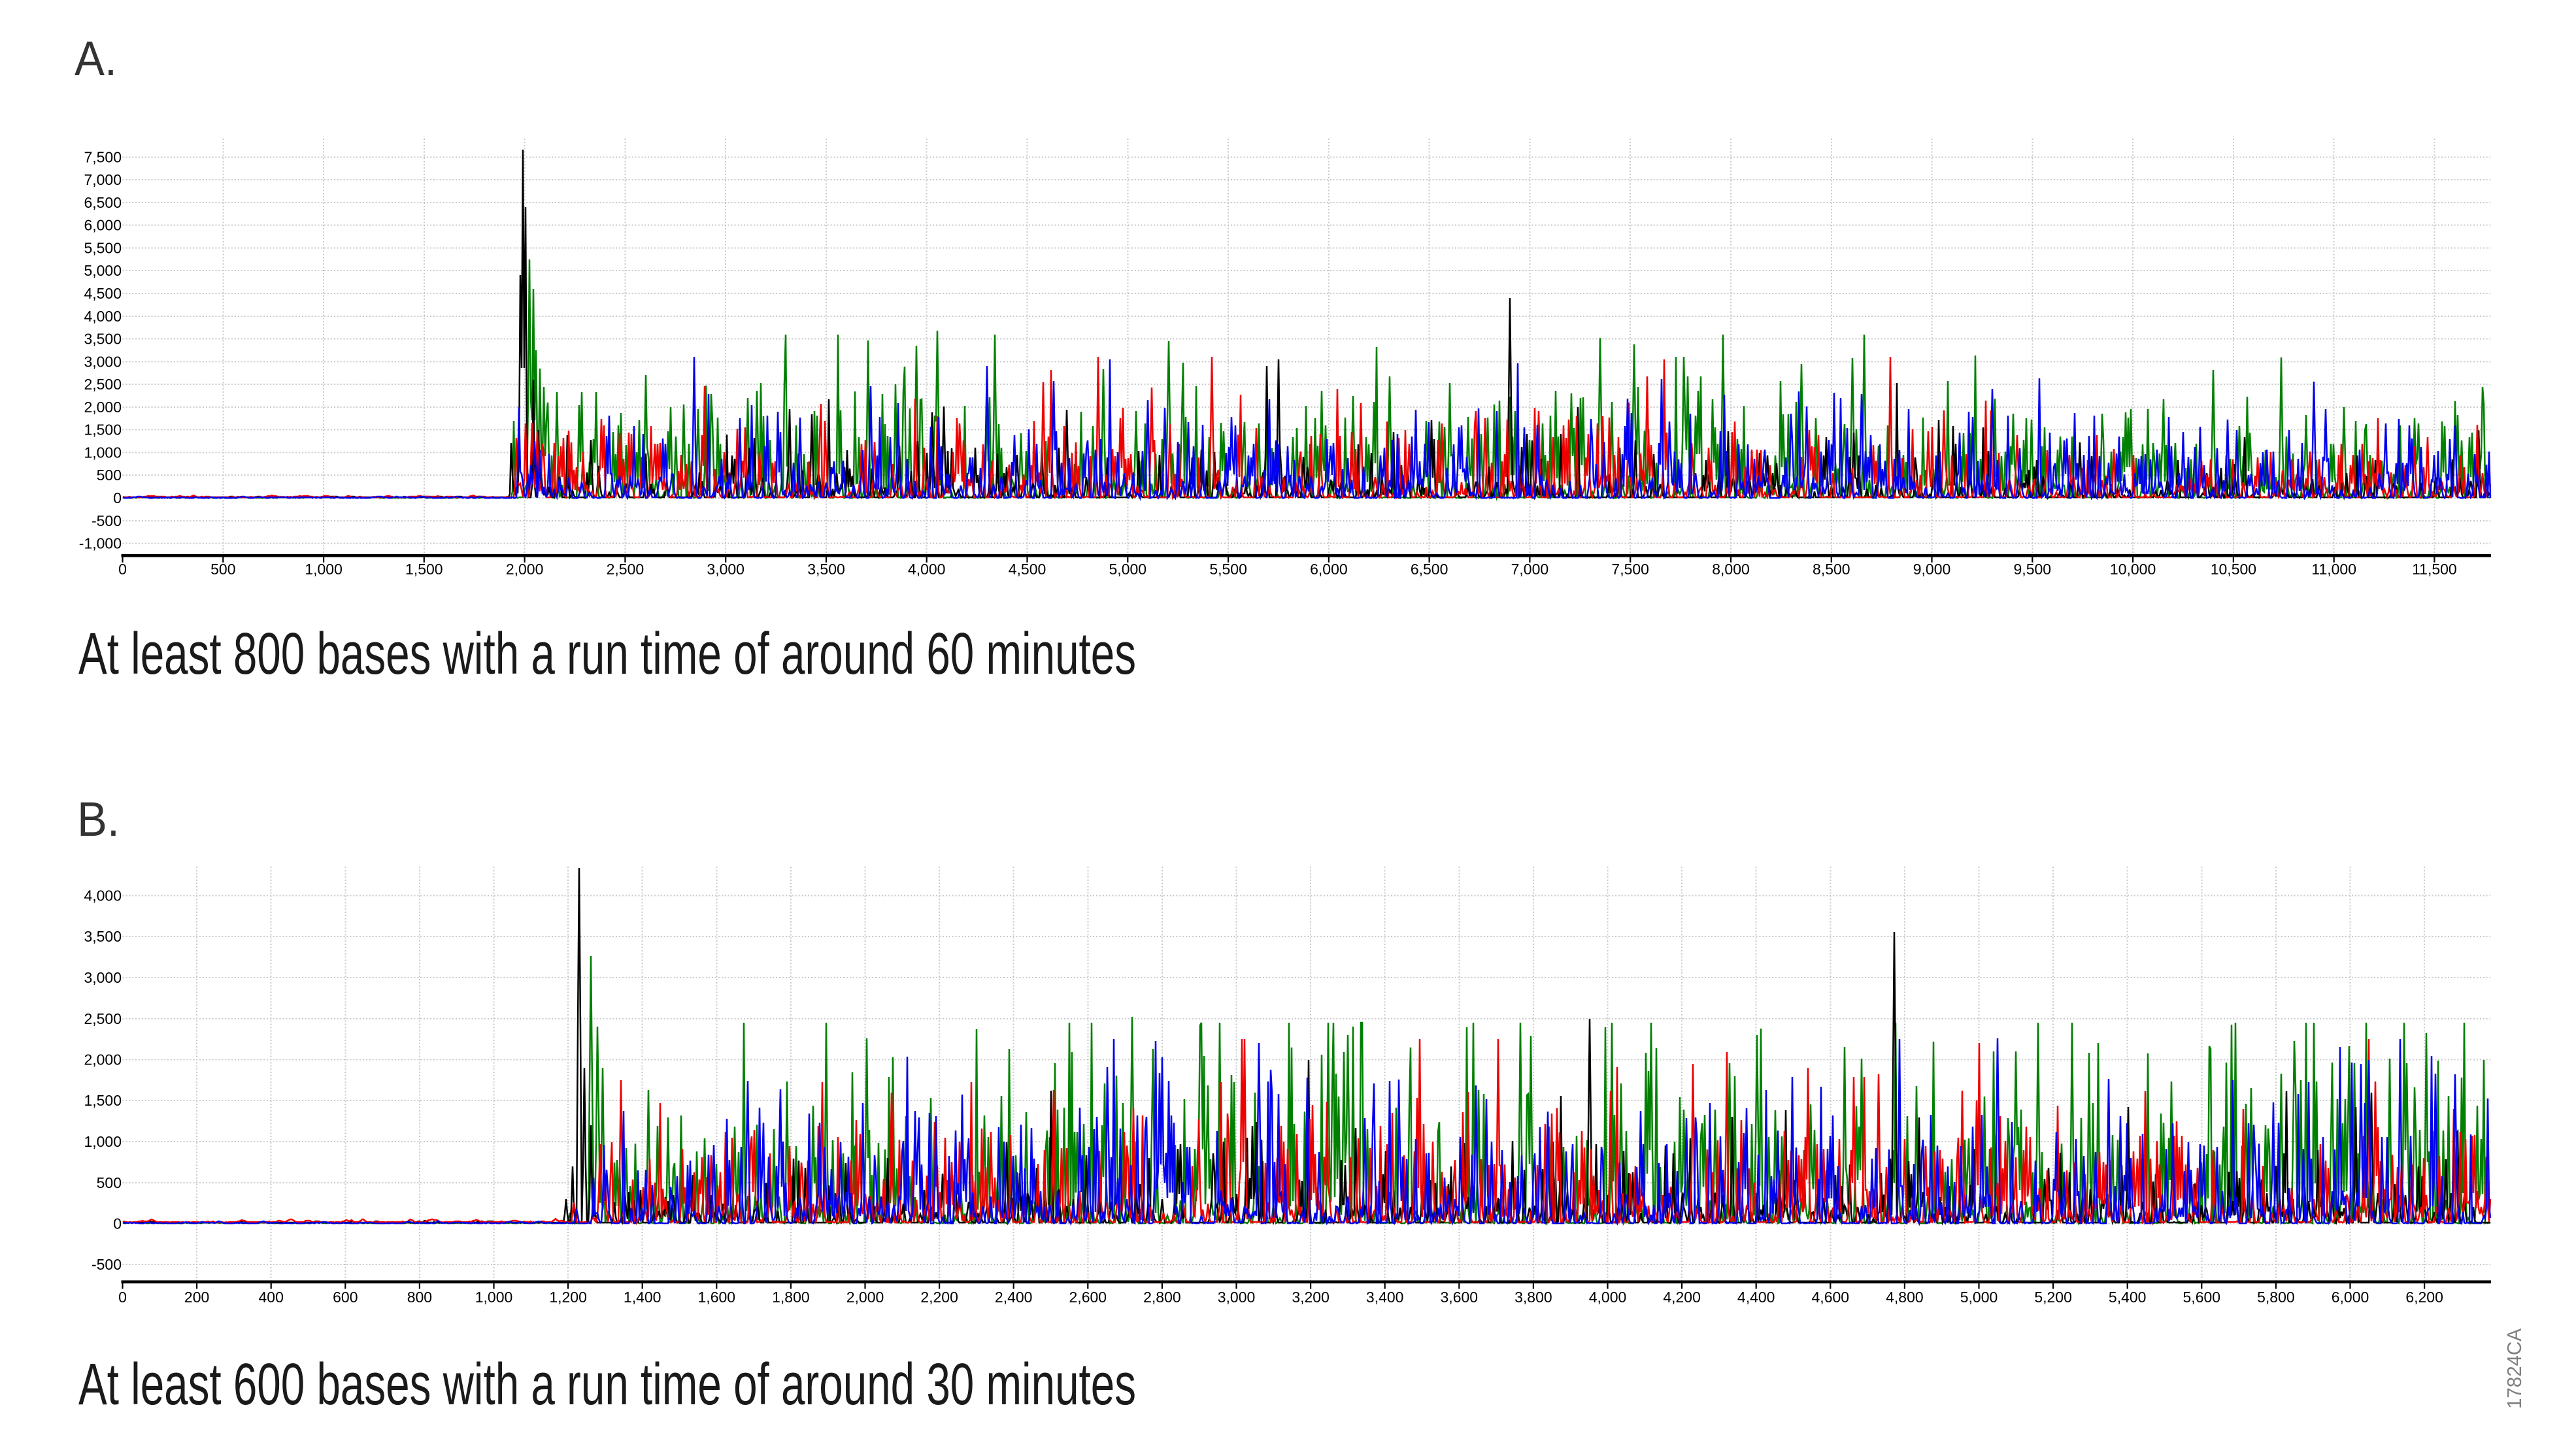 Image resolution: width=2576 pixels, height=1452 pixels. Describe the element at coordinates (1162, 1297) in the screenshot. I see `svg-text: 2,800` at that location.